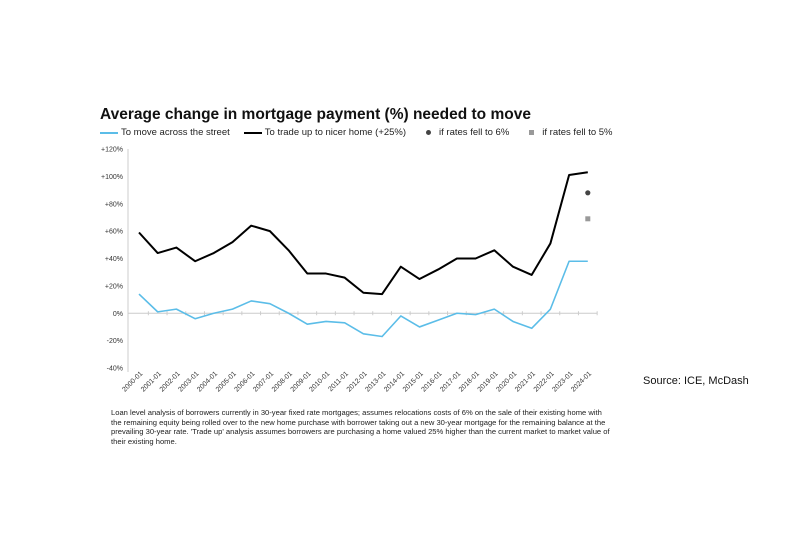 This screenshot has width=800, height=549. Describe the element at coordinates (532, 132) in the screenshot. I see `square-marker-icon` at that location.